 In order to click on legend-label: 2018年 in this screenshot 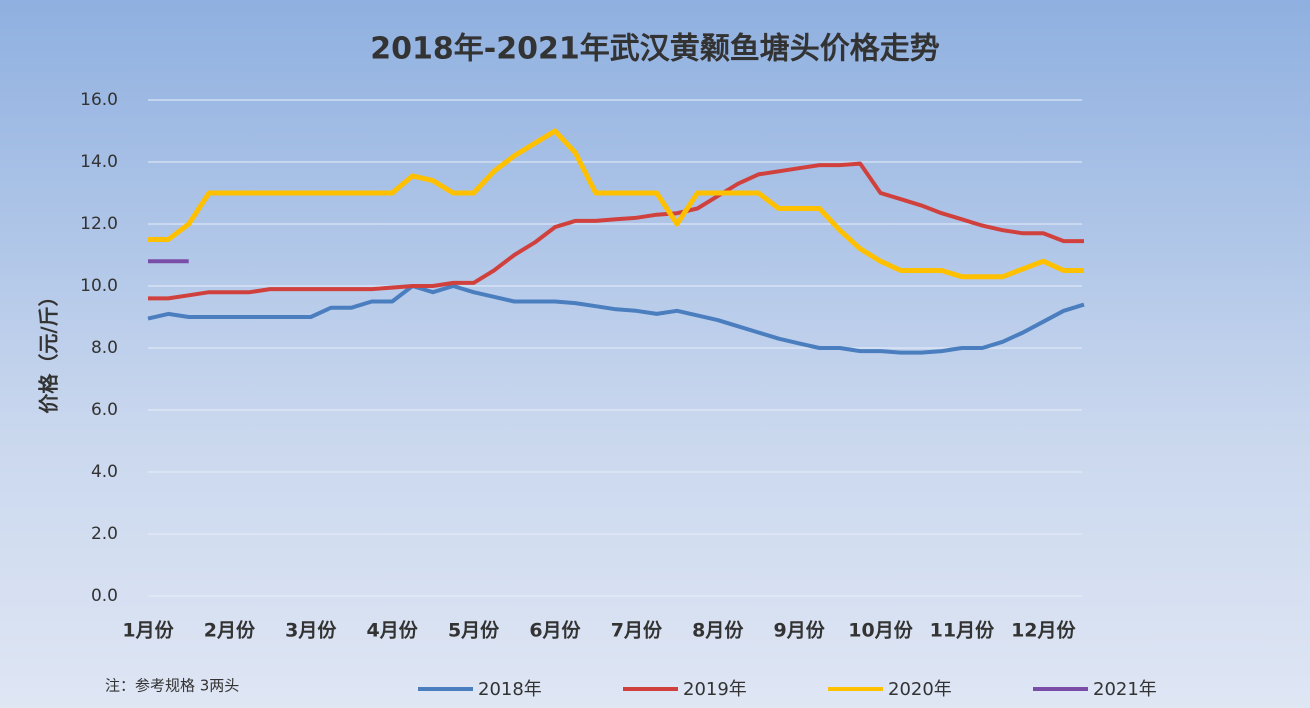, I will do `click(510, 689)`.